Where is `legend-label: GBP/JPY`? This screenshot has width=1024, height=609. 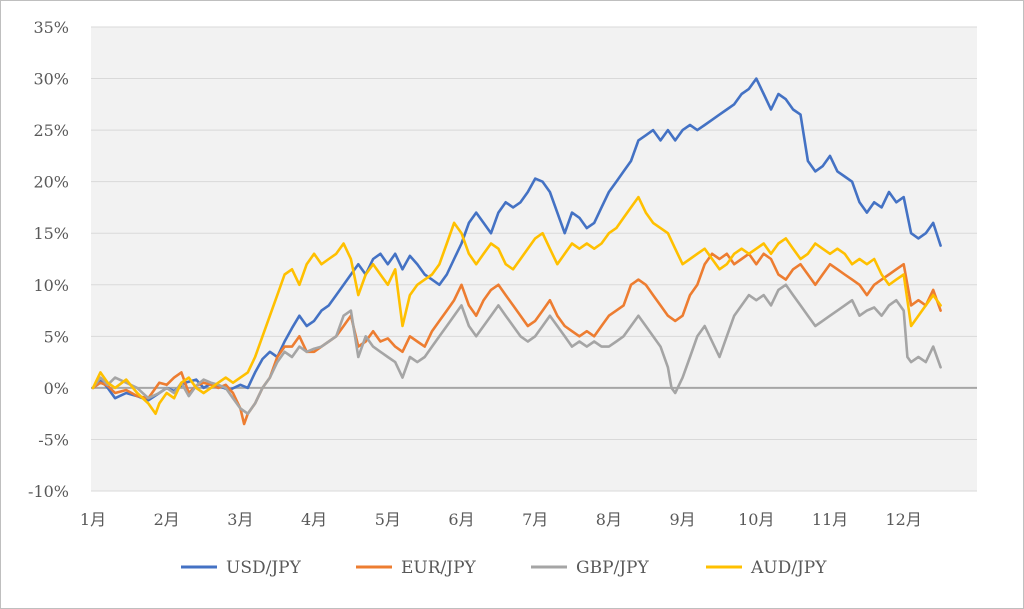 legend-label: GBP/JPY is located at coordinates (612, 568).